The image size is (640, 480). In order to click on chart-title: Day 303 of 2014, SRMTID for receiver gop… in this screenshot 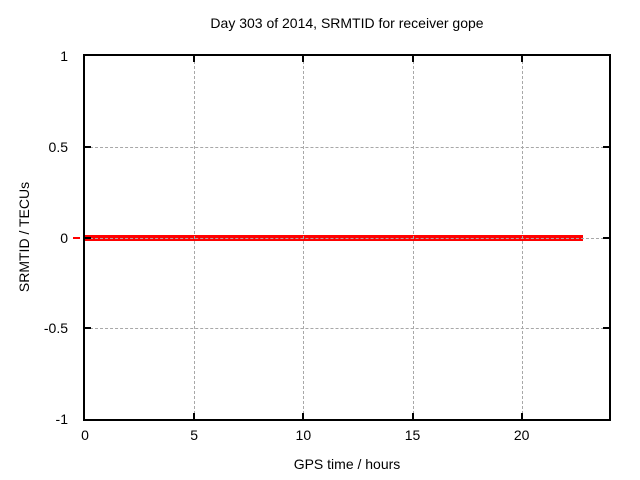, I will do `click(347, 23)`.